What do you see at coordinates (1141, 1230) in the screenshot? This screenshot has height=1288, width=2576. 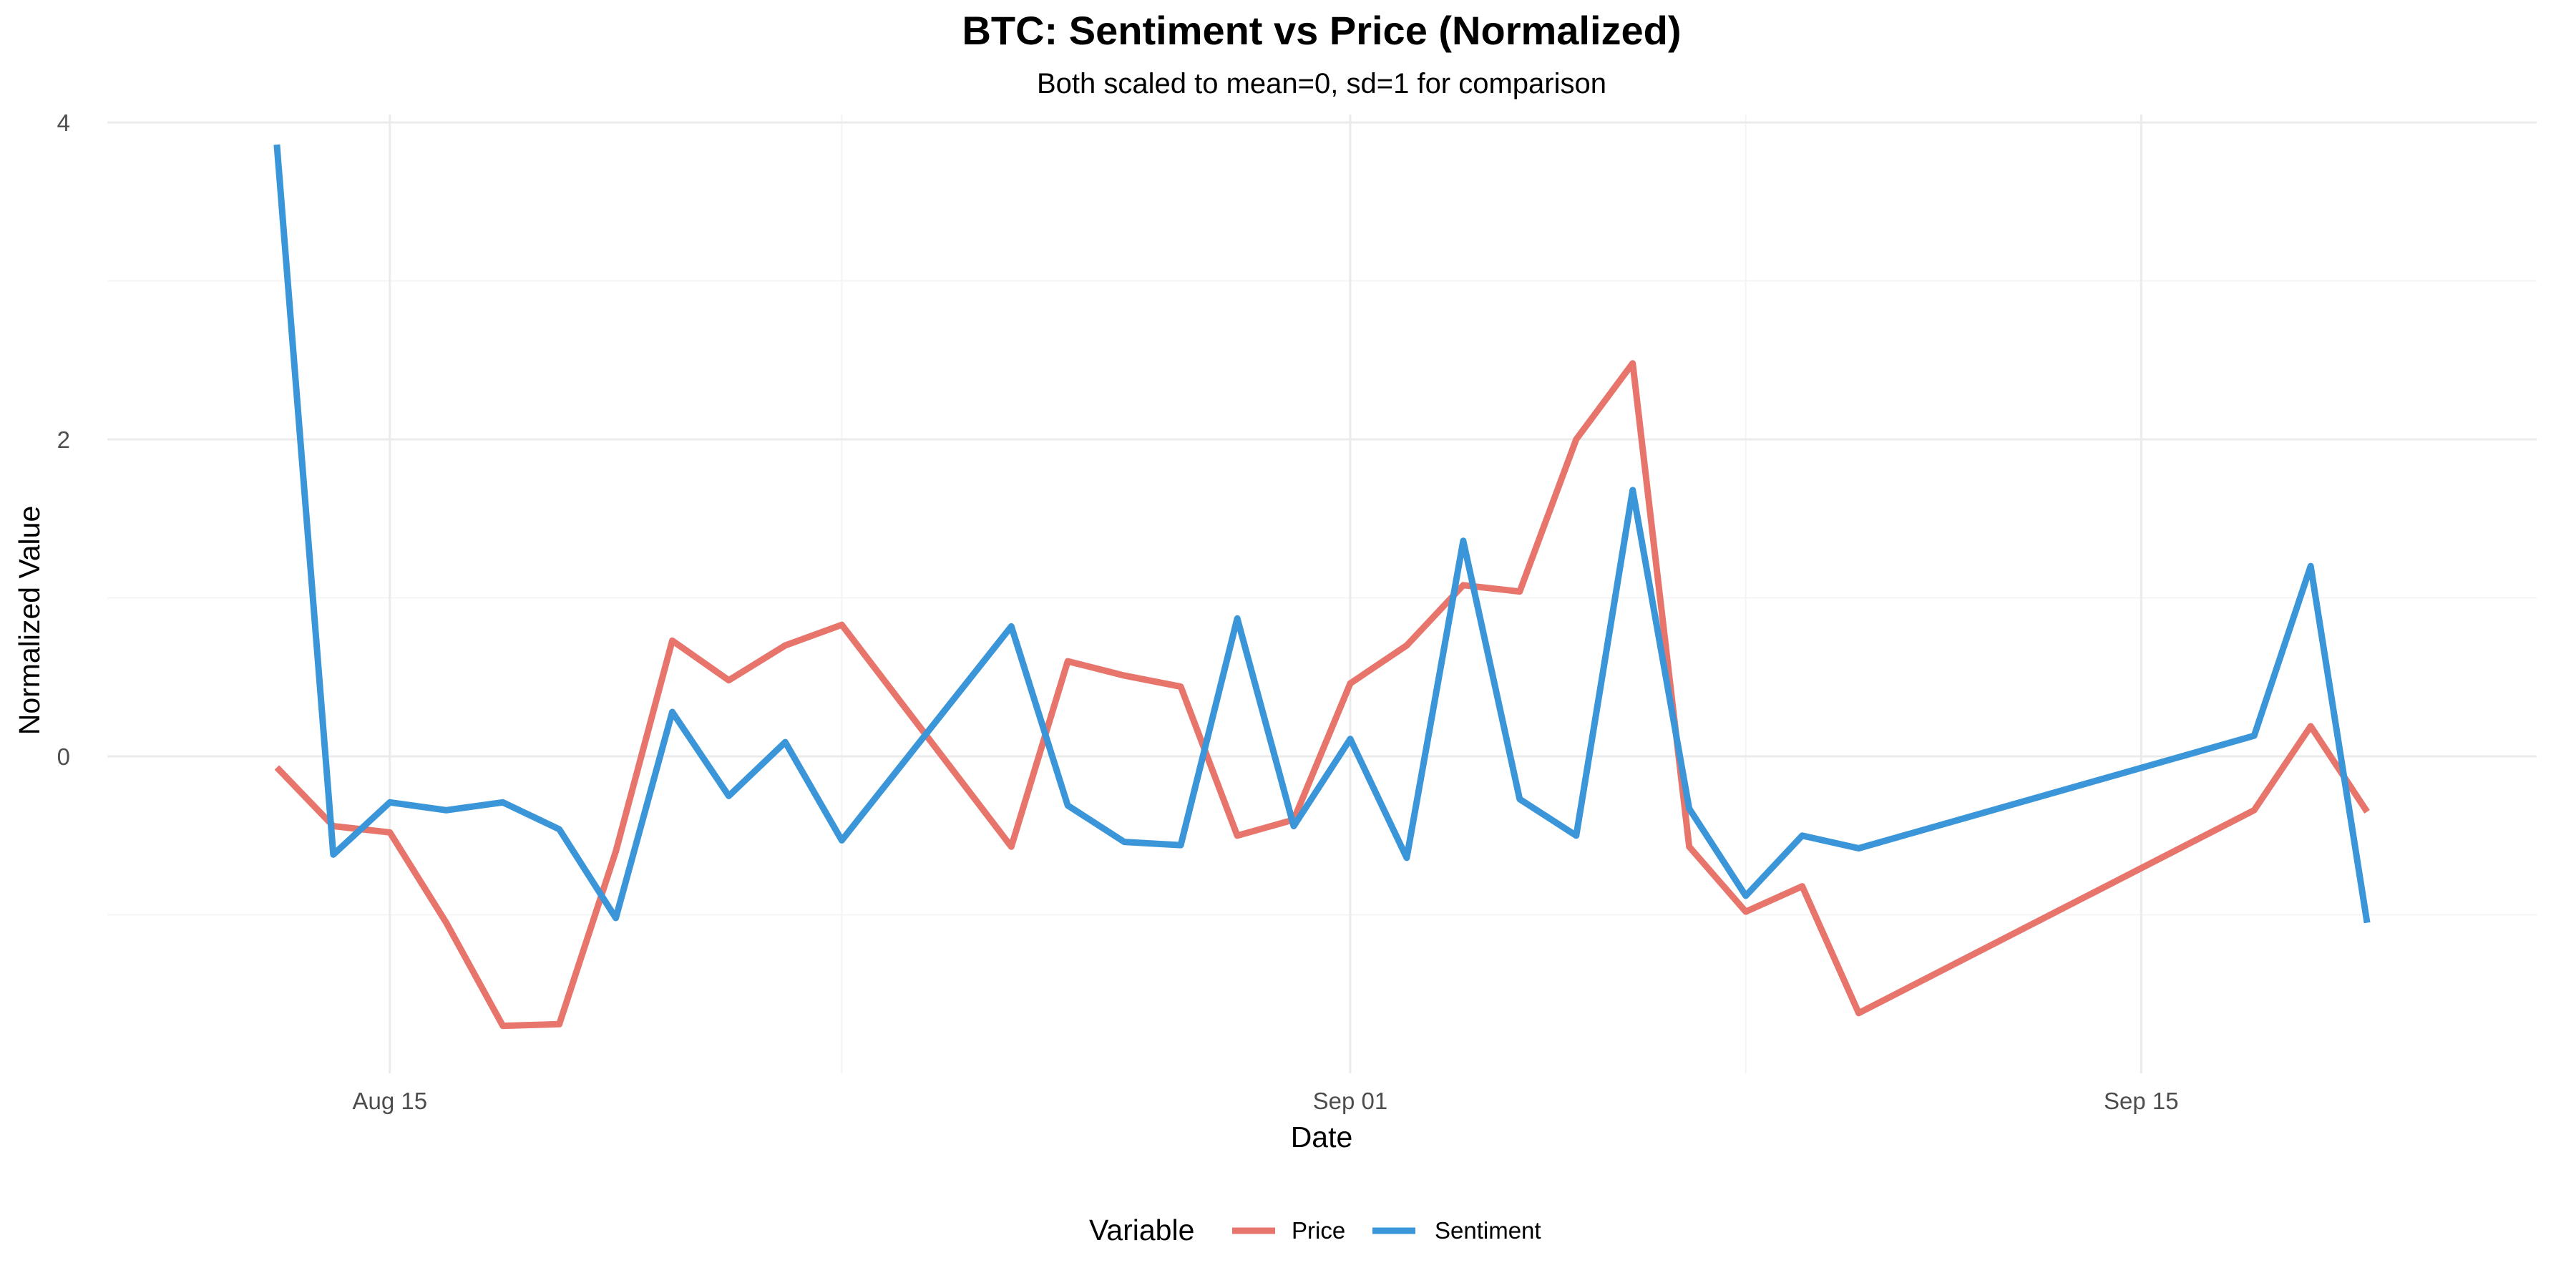 I see `legend-title: Variable` at bounding box center [1141, 1230].